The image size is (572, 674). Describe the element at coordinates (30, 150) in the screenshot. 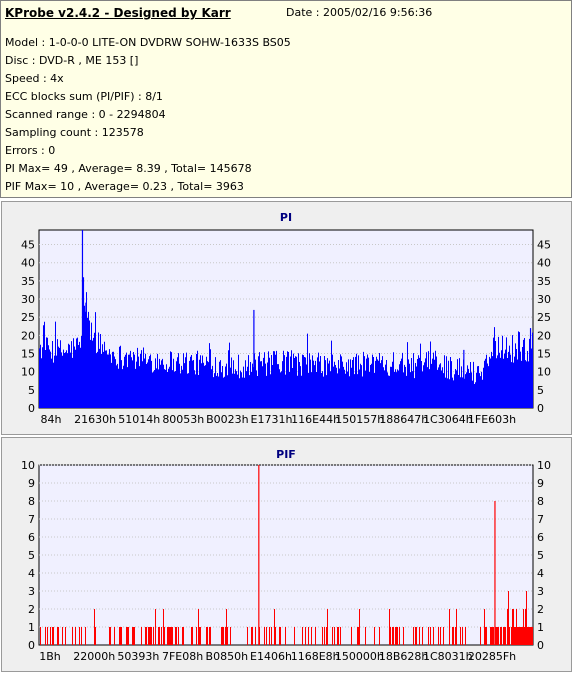

I see `errors-line: Errors : 0` at that location.